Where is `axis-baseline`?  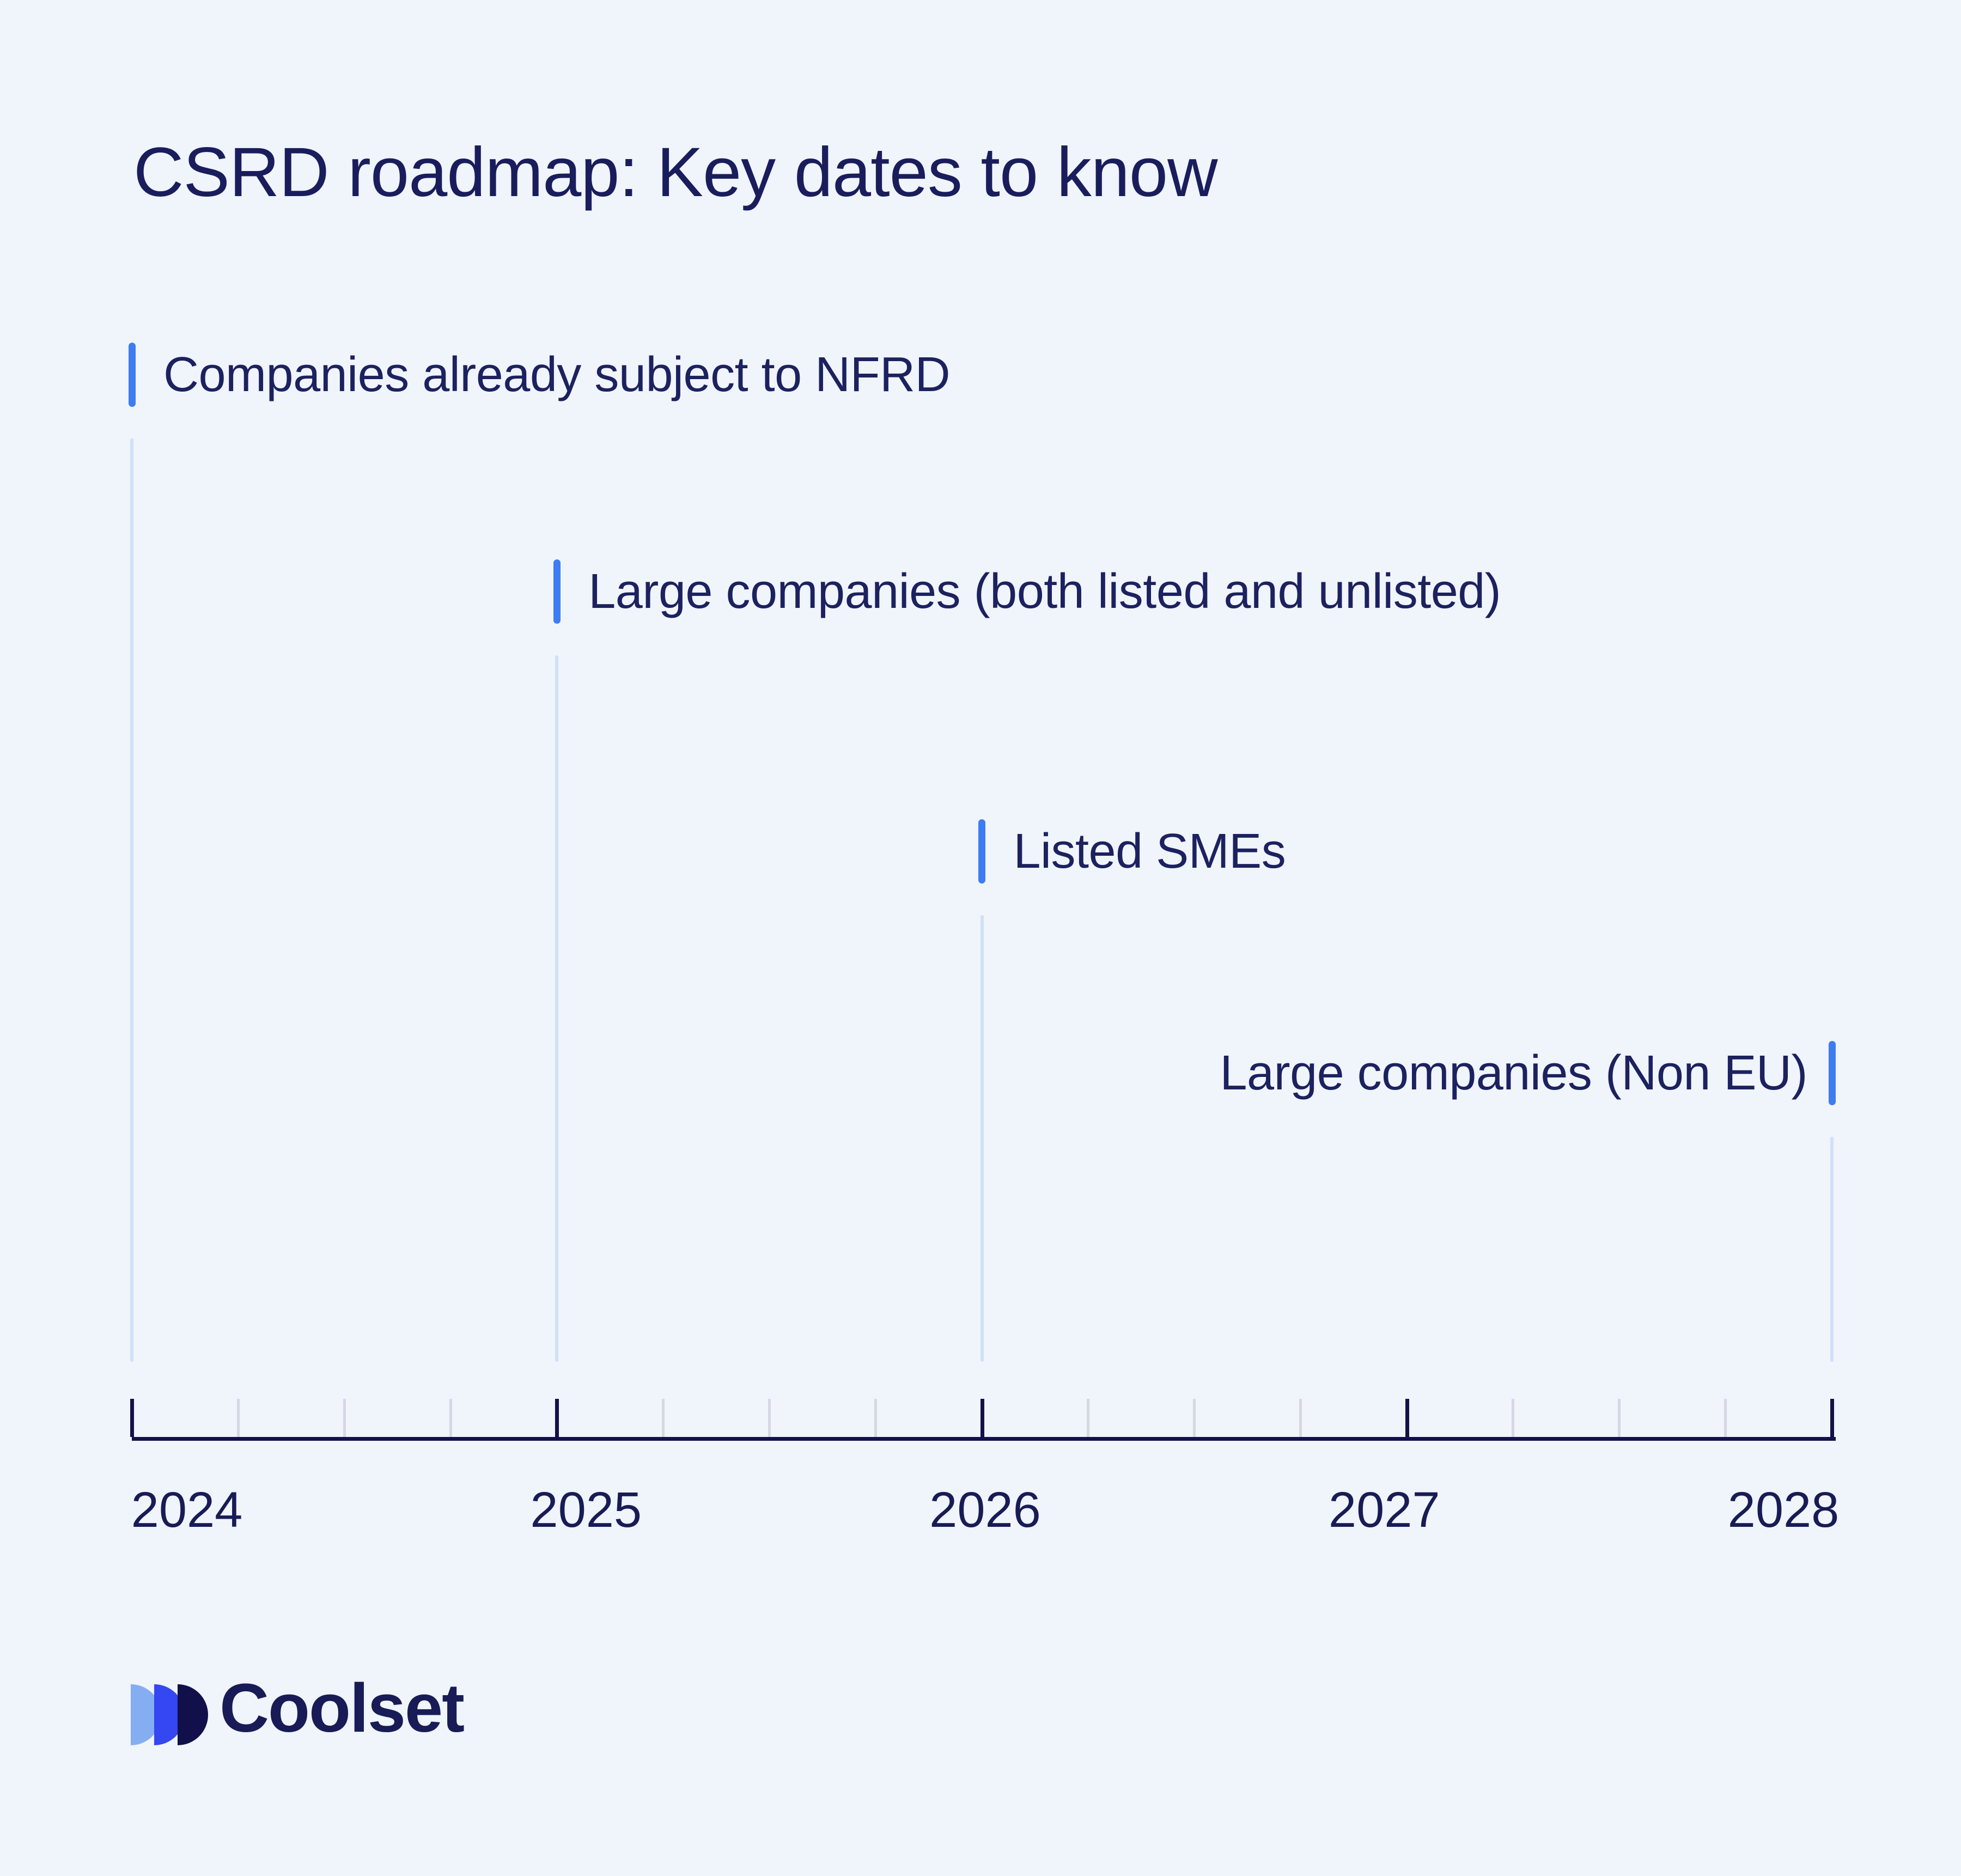
axis-baseline is located at coordinates (984, 1439).